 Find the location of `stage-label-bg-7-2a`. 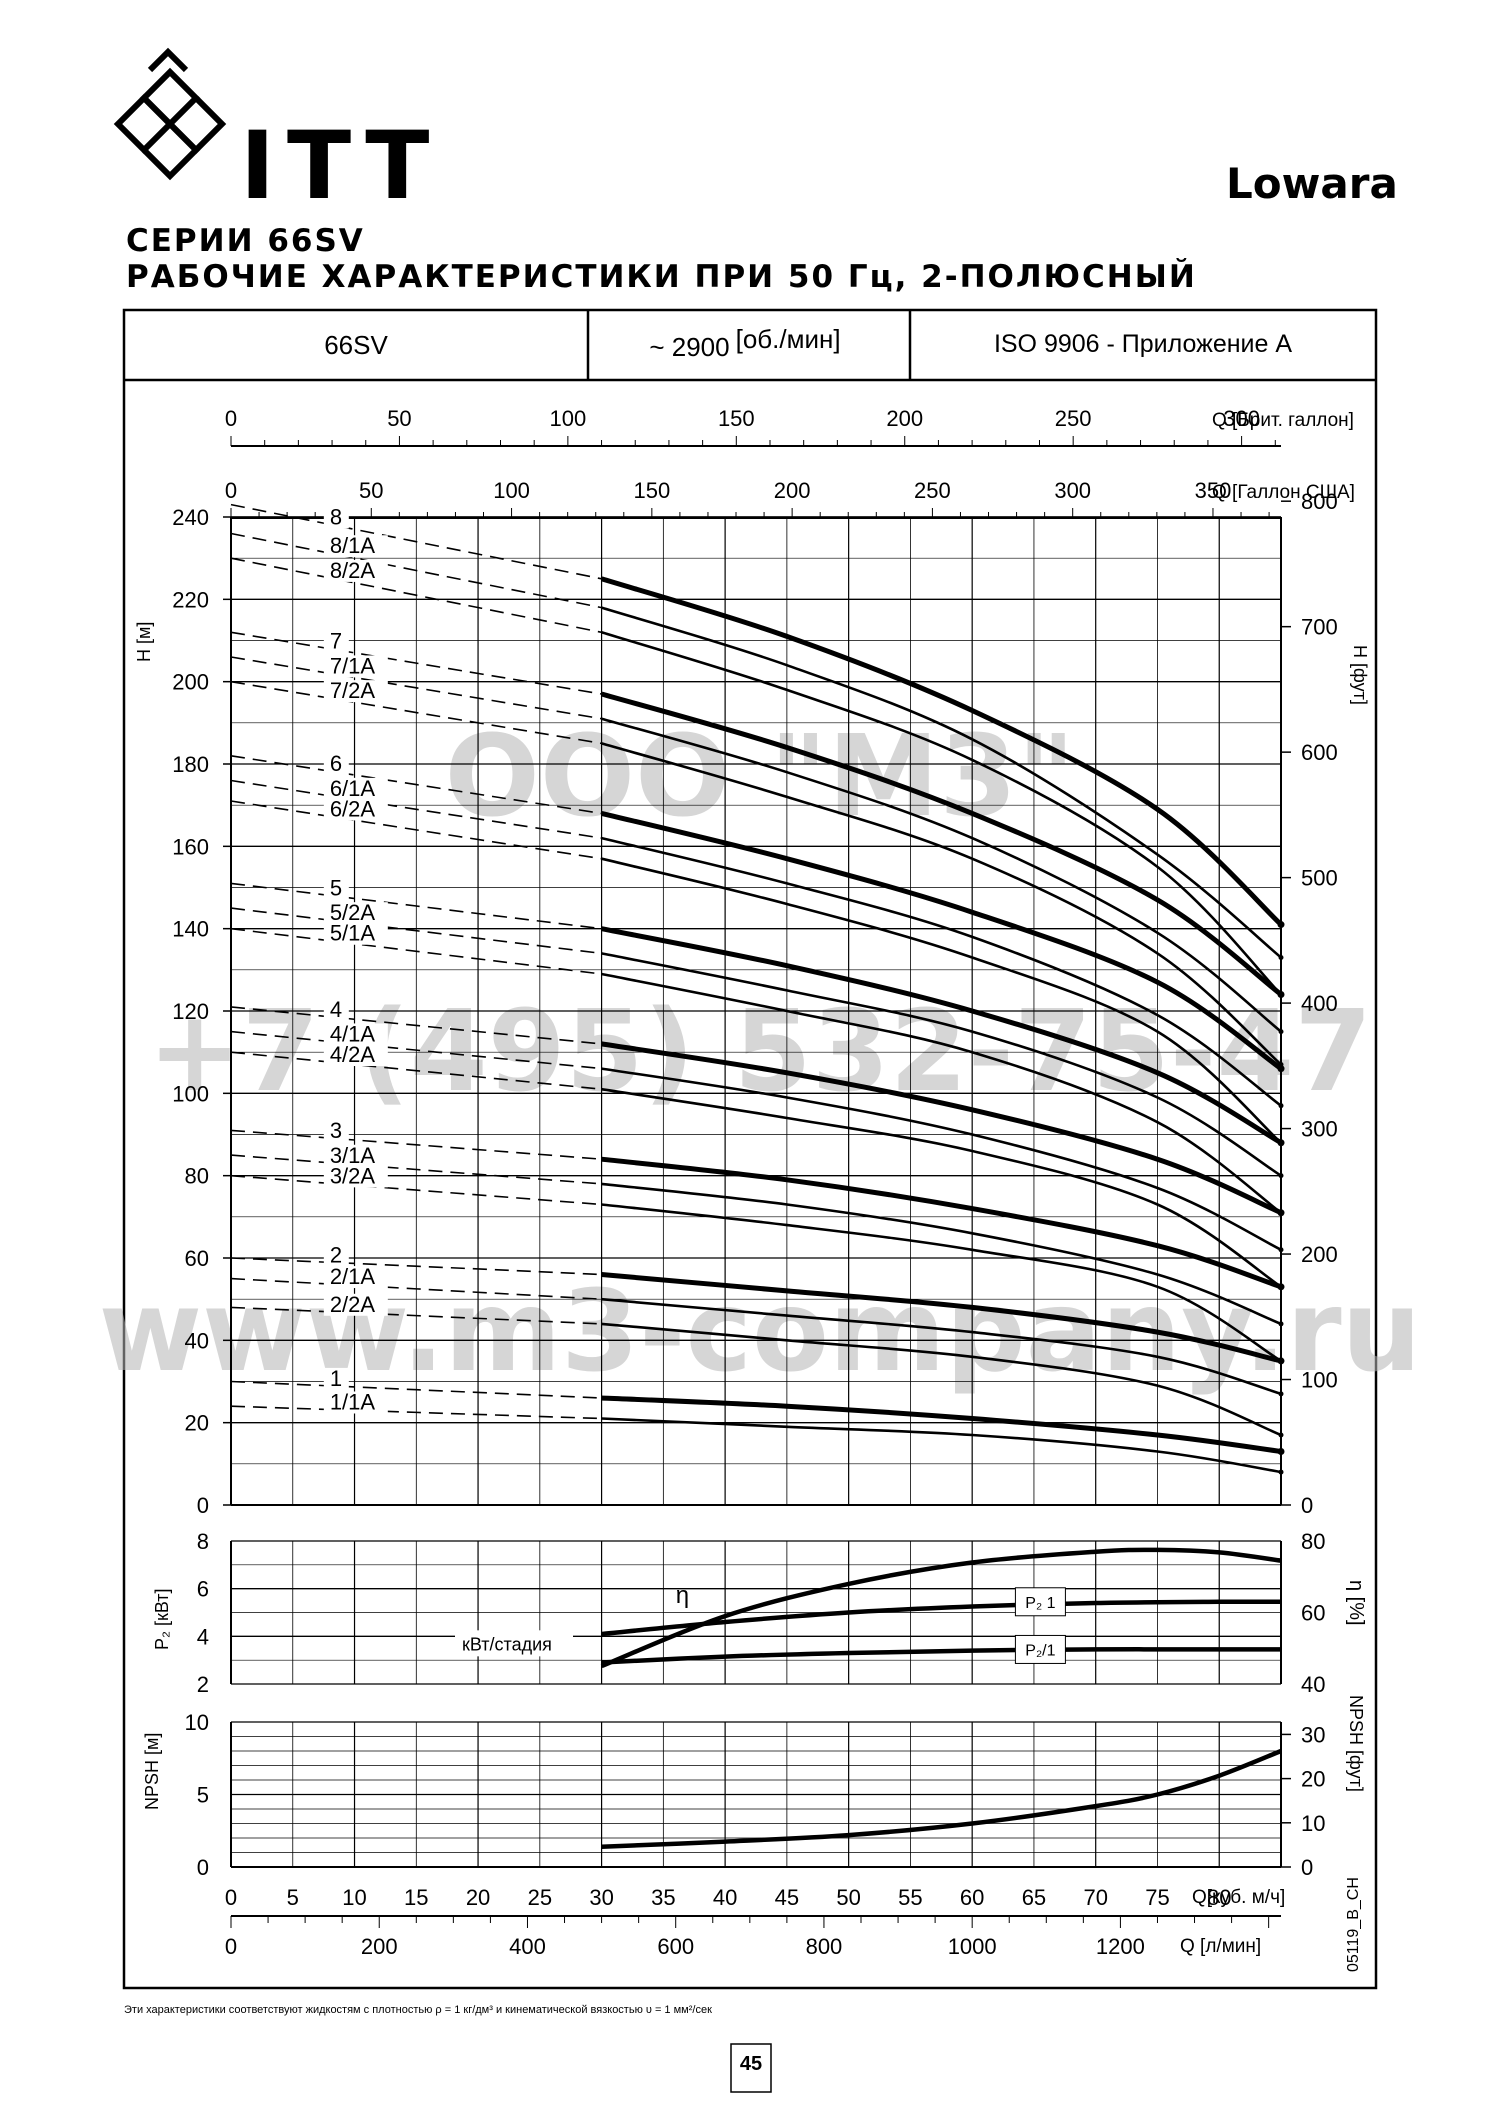

stage-label-bg-7-2a is located at coordinates (355, 691).